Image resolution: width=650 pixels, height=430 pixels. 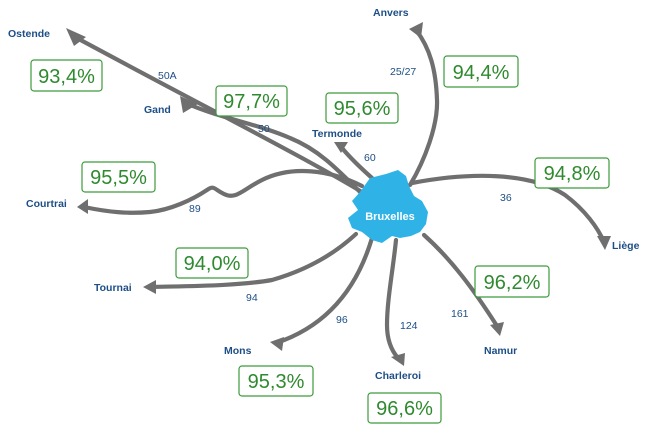 What do you see at coordinates (342, 320) in the screenshot?
I see `line-label-mons: 96` at bounding box center [342, 320].